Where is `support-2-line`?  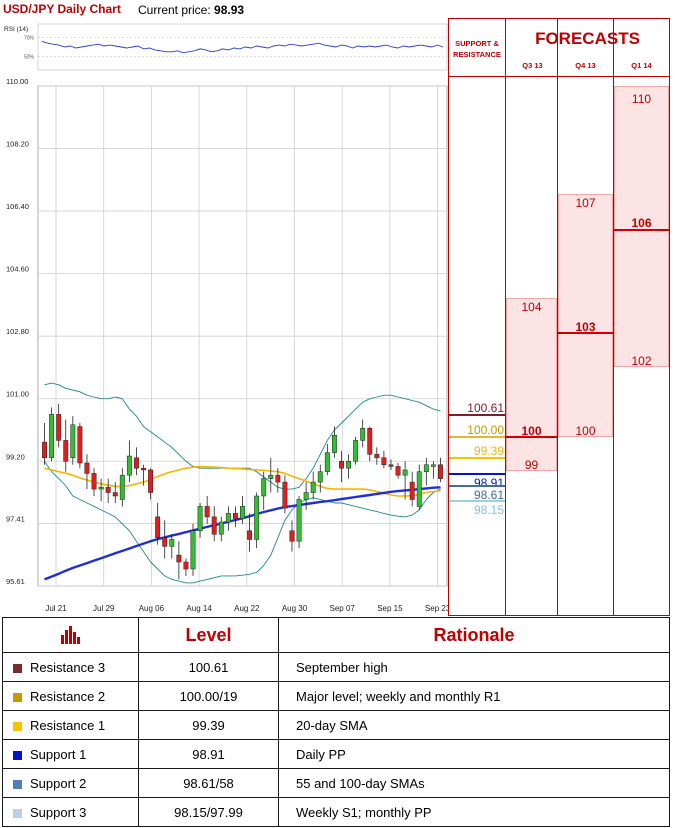 support-2-line is located at coordinates (477, 486).